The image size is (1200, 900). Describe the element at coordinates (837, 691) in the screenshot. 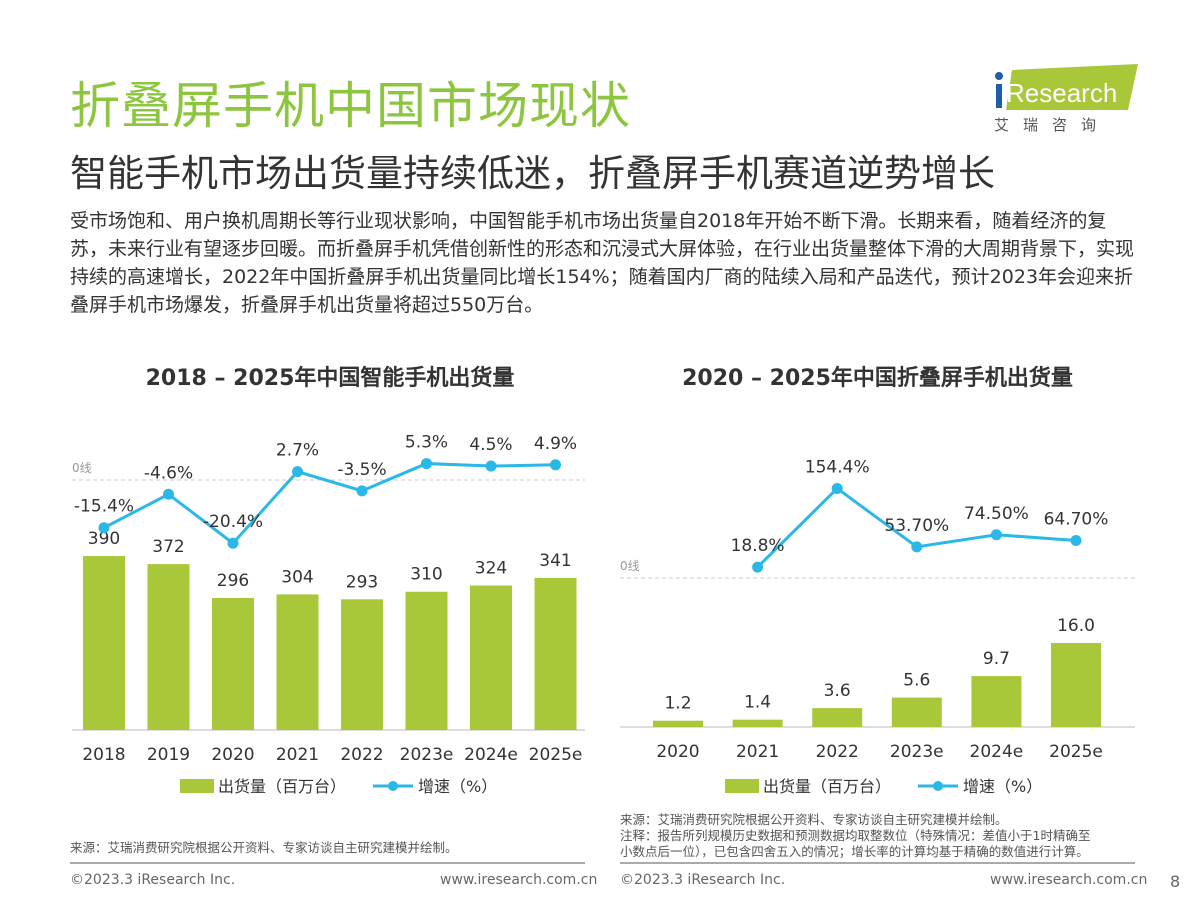

I see `bar-label: 3.6` at that location.